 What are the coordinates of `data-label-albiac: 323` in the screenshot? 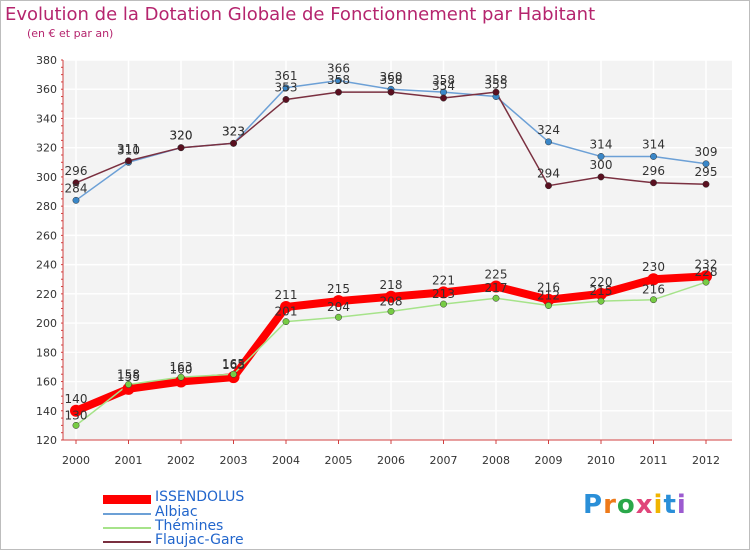 It's located at (233, 131).